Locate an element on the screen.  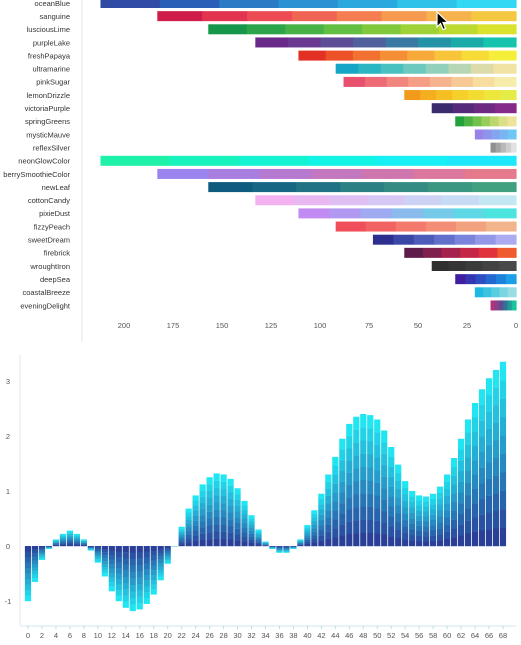
y-tick-label: 2 is located at coordinates (8, 436).